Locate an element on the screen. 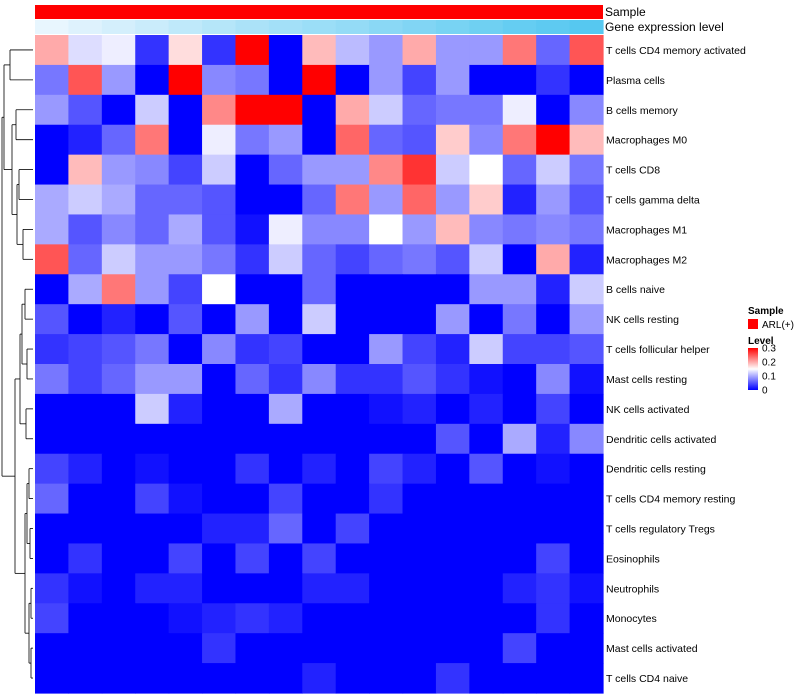 Image resolution: width=800 pixels, height=700 pixels. legend-sample-swatch is located at coordinates (753, 324).